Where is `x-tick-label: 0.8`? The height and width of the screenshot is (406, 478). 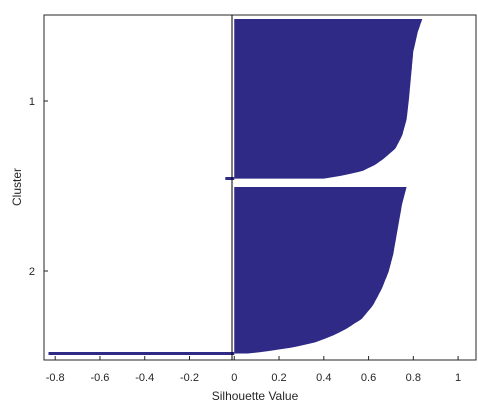
x-tick-label: 0.8 is located at coordinates (413, 378).